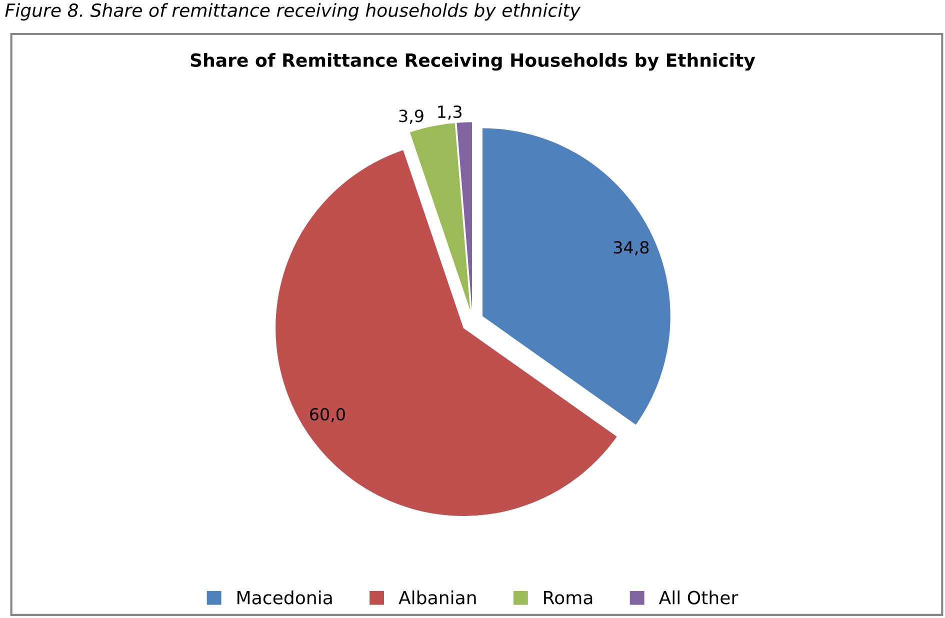  I want to click on legend-label: Macedonia, so click(285, 597).